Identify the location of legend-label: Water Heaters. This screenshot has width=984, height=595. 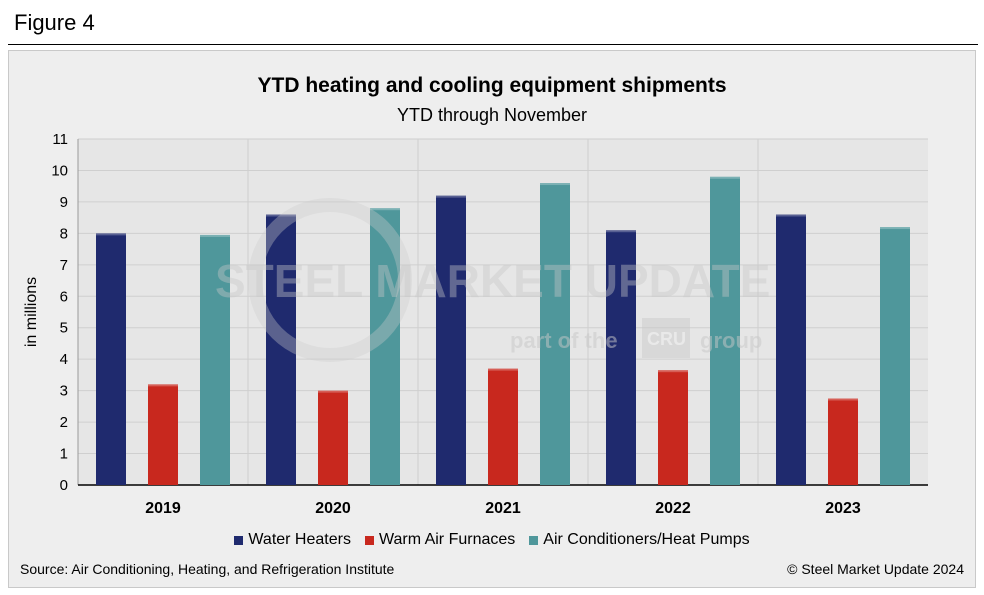
(299, 539).